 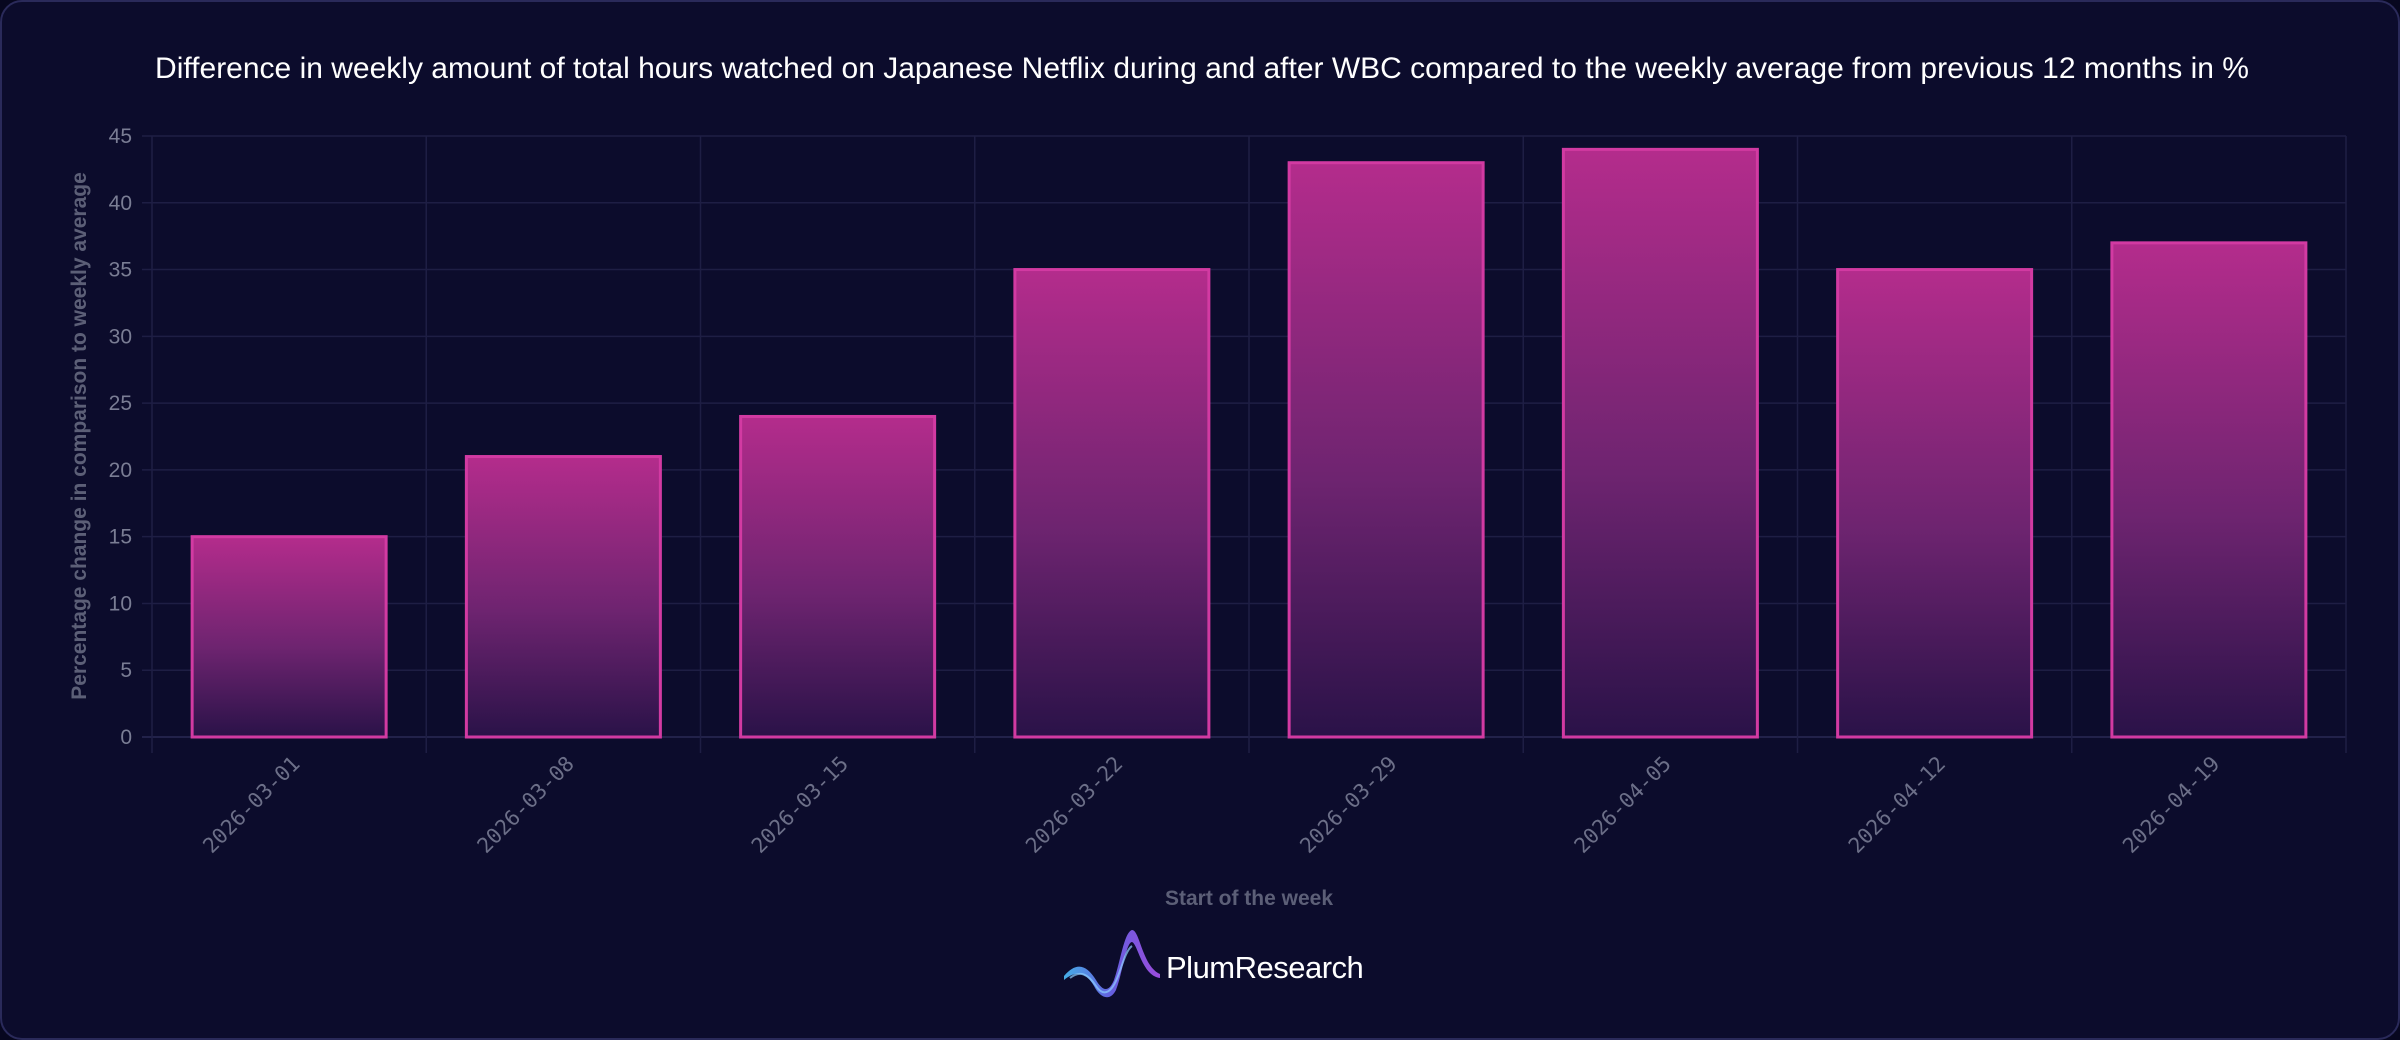 What do you see at coordinates (1265, 967) in the screenshot?
I see `brand-name: PlumResearch` at bounding box center [1265, 967].